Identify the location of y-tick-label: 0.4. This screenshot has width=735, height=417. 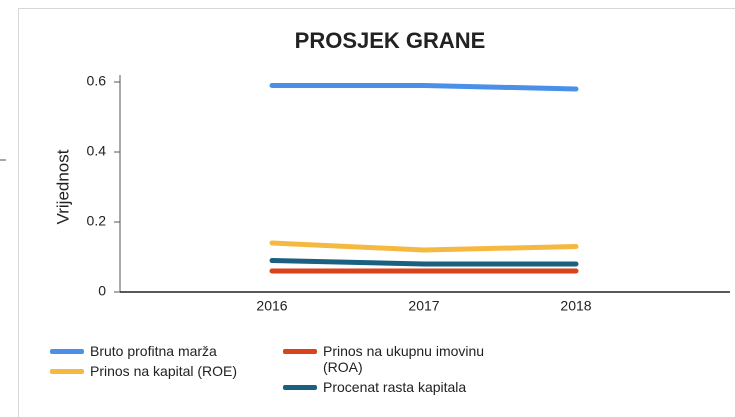
(97, 151).